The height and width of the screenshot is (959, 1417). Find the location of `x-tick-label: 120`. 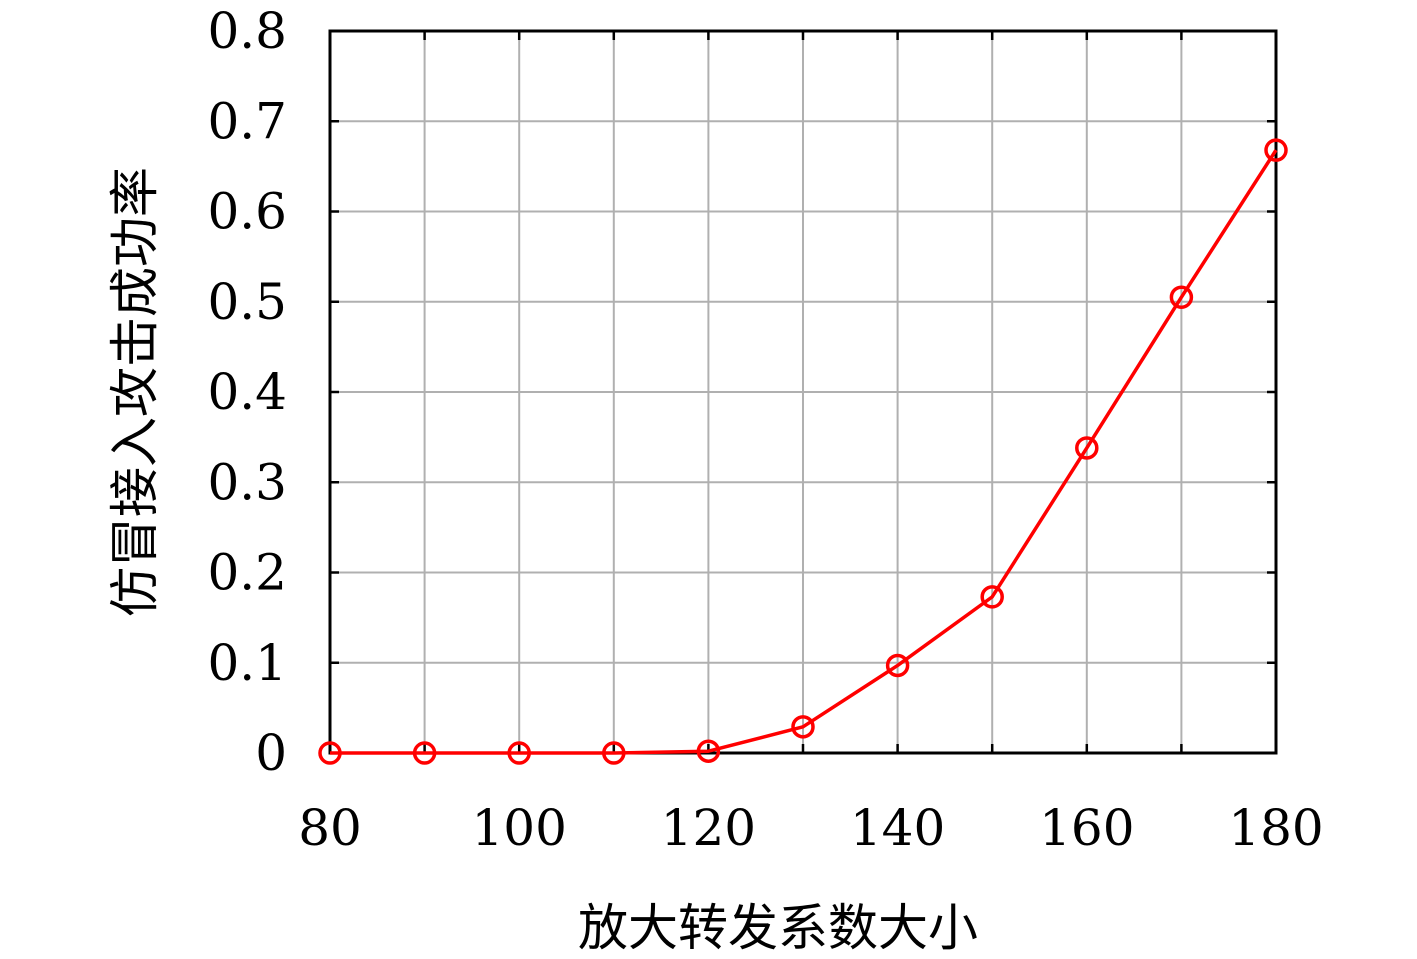

x-tick-label: 120 is located at coordinates (708, 828).